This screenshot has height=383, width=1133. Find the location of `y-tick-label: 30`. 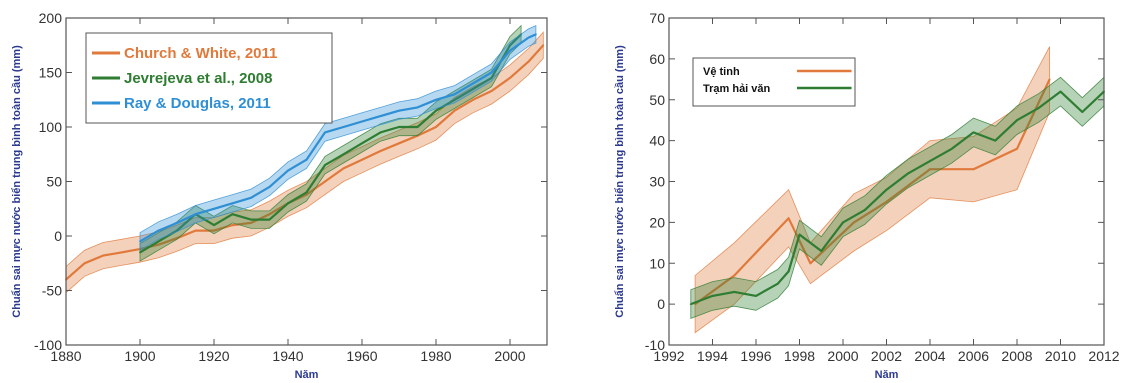

y-tick-label: 30 is located at coordinates (657, 182).